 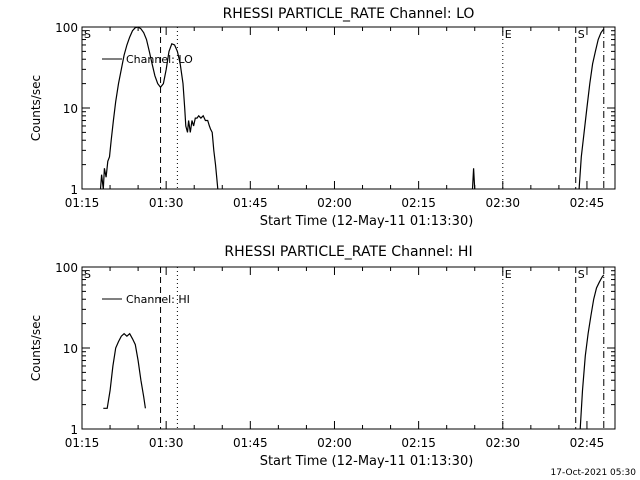 I want to click on legend-label: Channel: HI, so click(x=158, y=299).